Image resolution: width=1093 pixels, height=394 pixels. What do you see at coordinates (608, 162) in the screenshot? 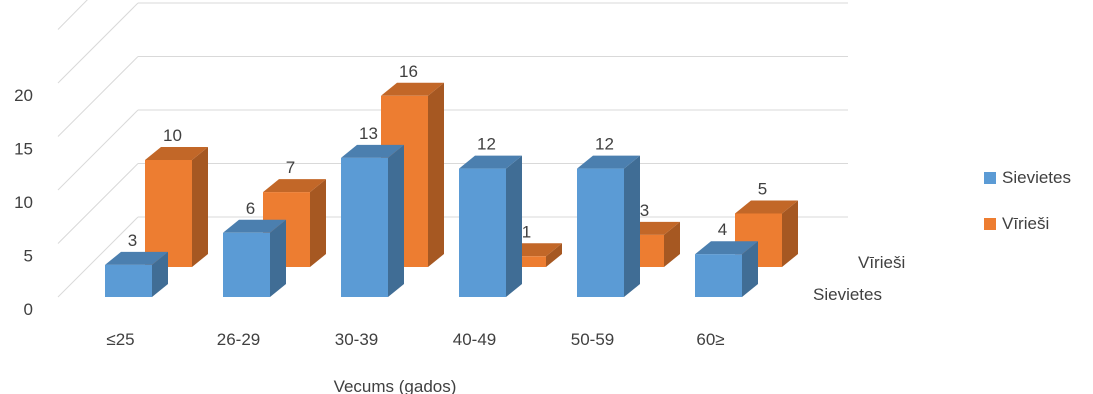
I see `bar-sievietes-4-top` at bounding box center [608, 162].